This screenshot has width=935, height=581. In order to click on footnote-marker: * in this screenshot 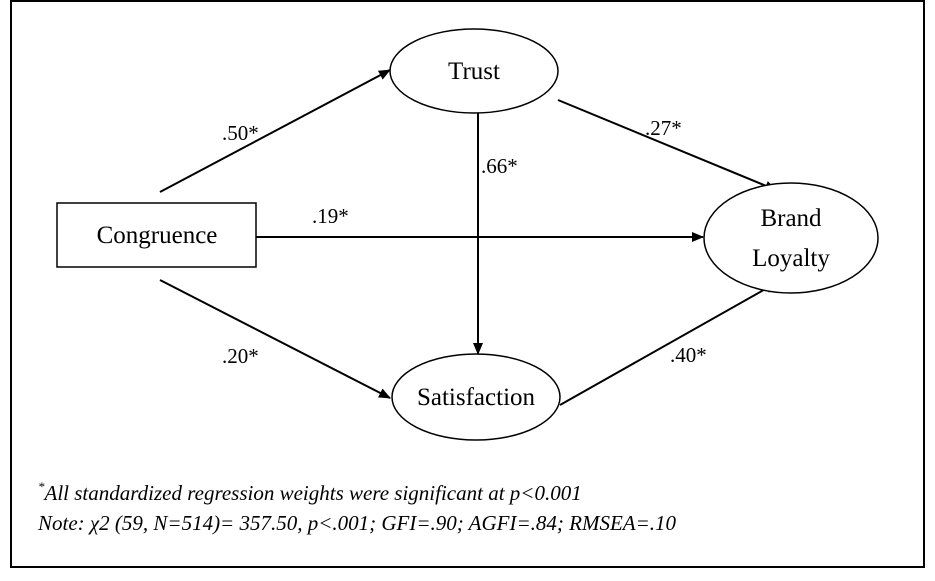, I will do `click(41, 486)`.